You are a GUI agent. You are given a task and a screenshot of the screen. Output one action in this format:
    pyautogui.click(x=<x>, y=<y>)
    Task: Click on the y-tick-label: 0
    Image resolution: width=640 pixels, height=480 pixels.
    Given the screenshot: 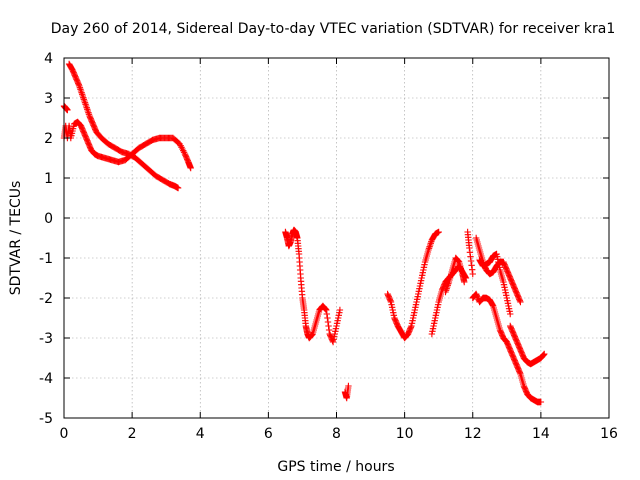 What is the action you would take?
    pyautogui.click(x=48, y=219)
    